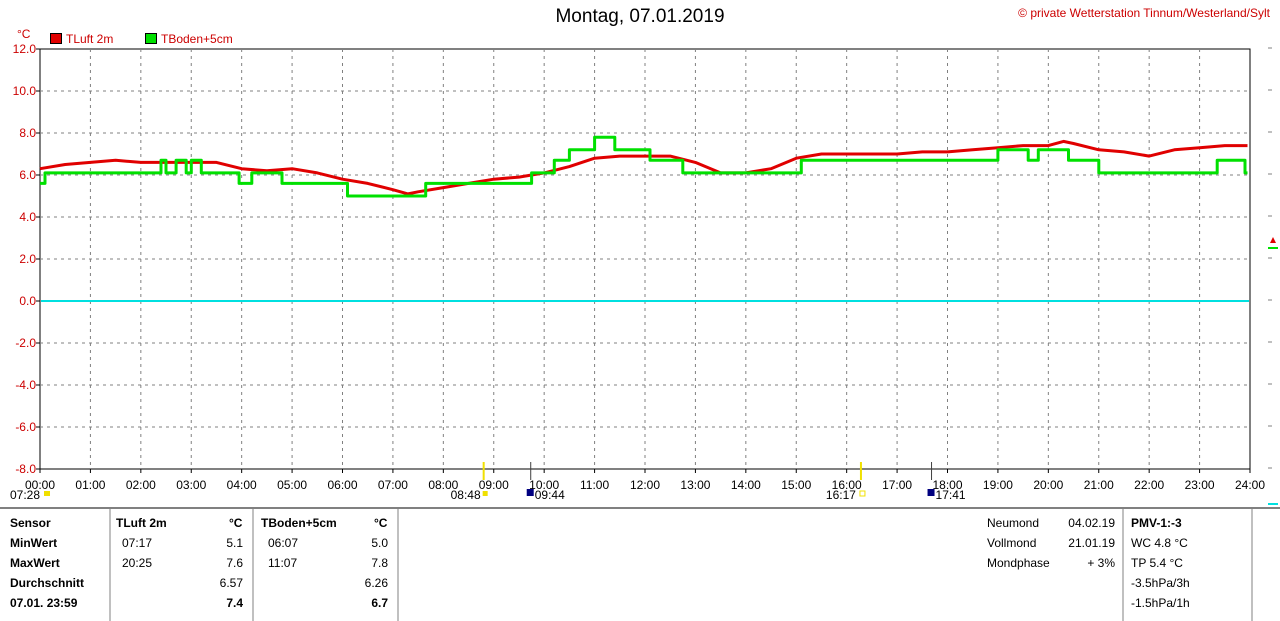 The image size is (1280, 621). I want to click on legend-label: TLuft 2m, so click(90, 39).